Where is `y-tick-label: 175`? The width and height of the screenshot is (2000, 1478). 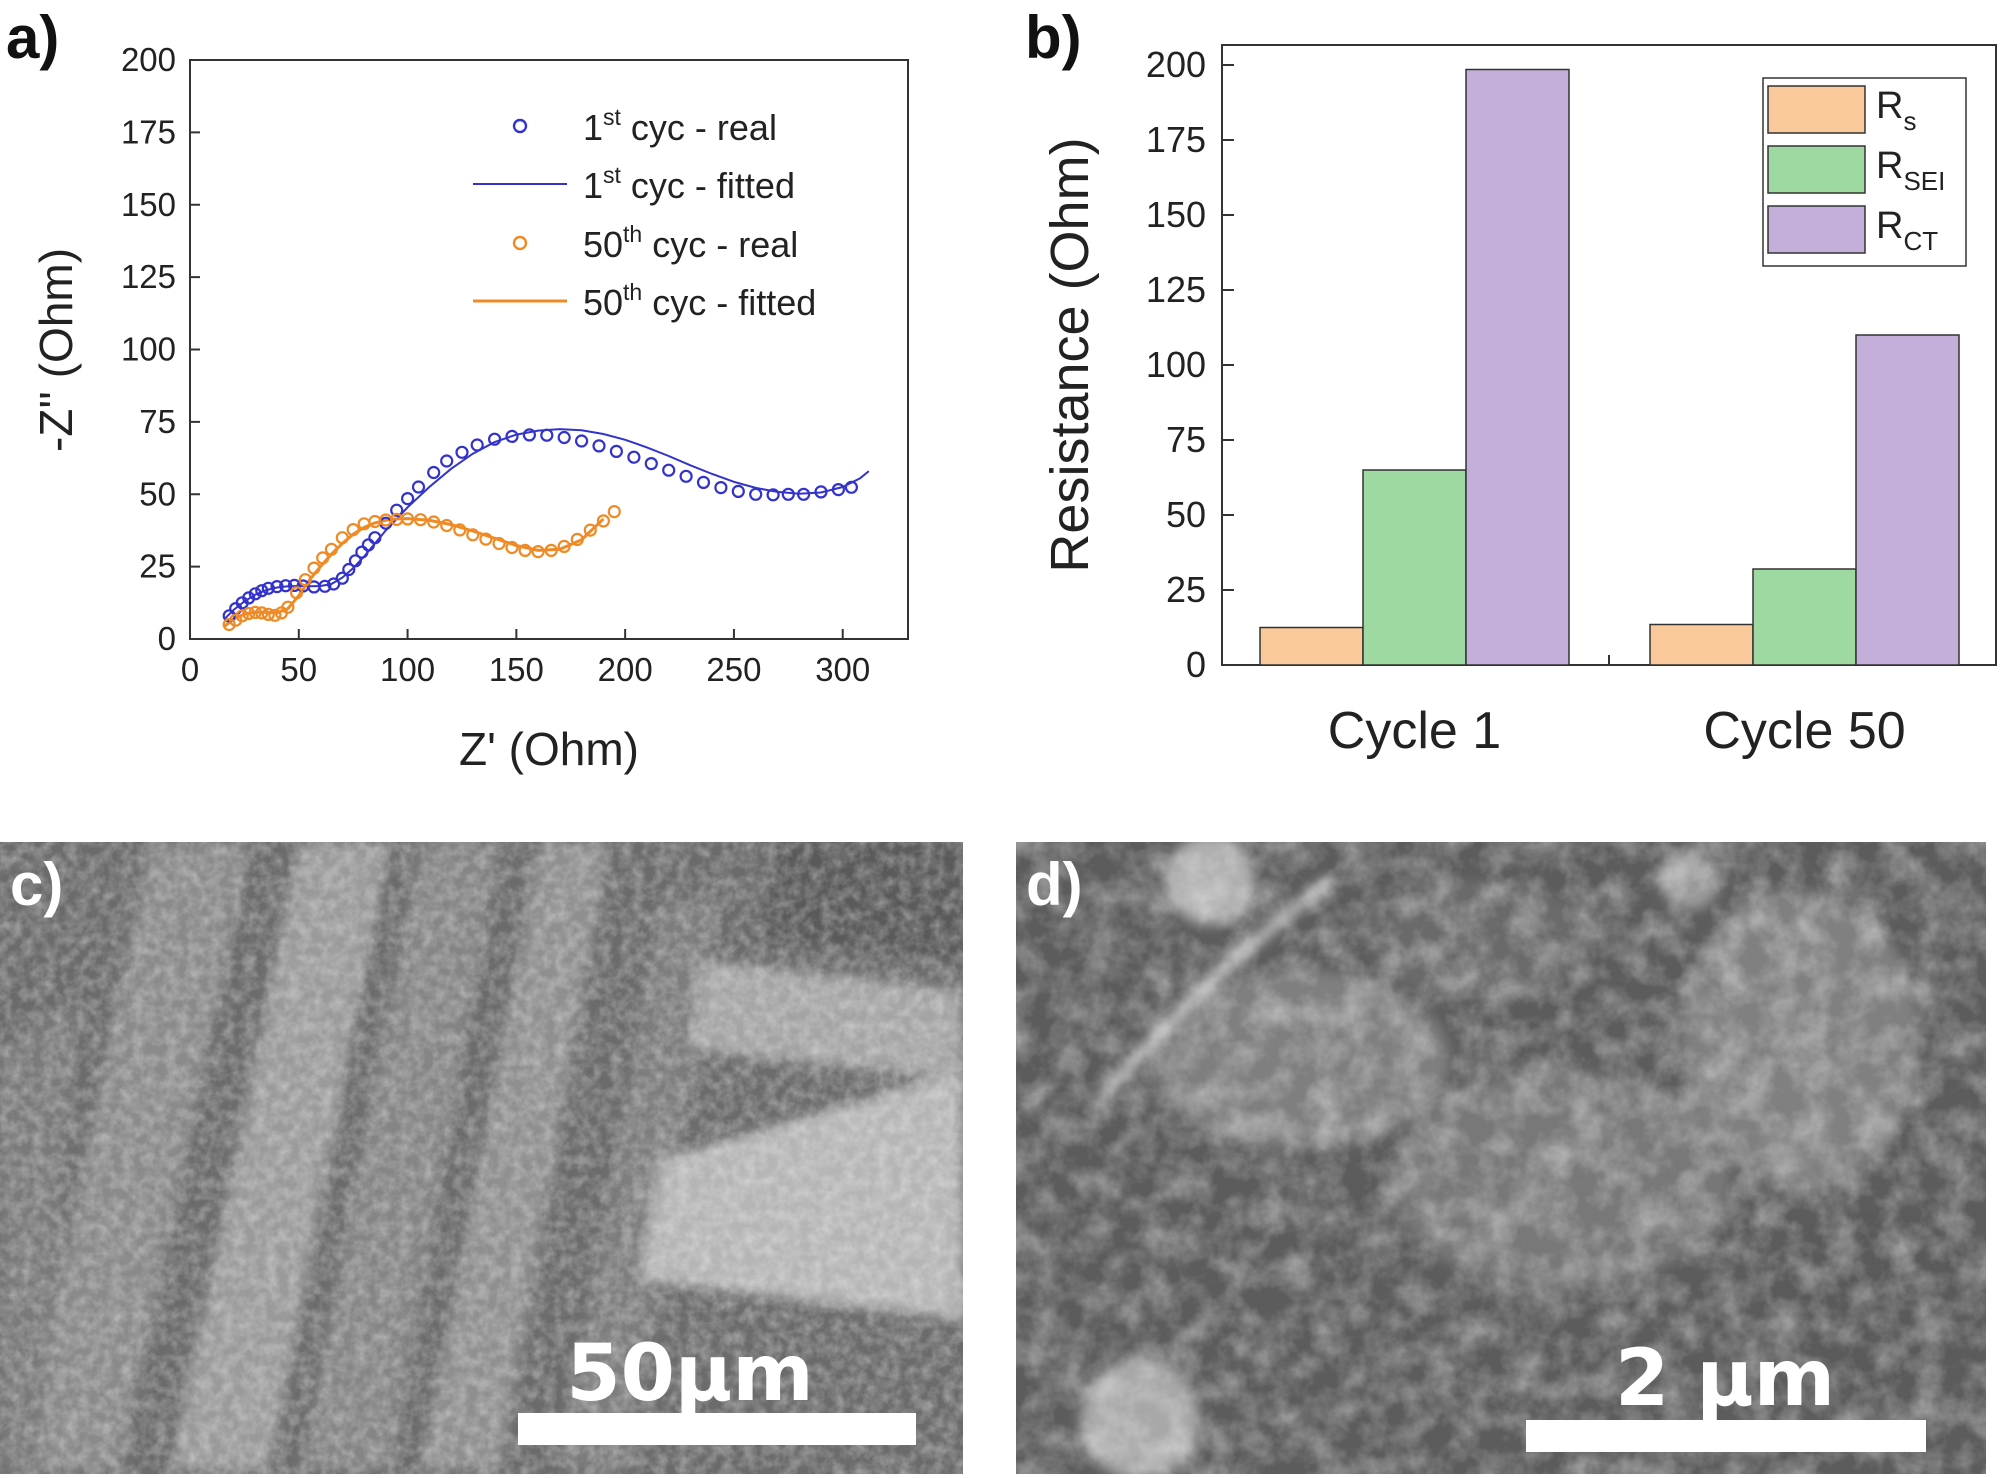 y-tick-label: 175 is located at coordinates (148, 131).